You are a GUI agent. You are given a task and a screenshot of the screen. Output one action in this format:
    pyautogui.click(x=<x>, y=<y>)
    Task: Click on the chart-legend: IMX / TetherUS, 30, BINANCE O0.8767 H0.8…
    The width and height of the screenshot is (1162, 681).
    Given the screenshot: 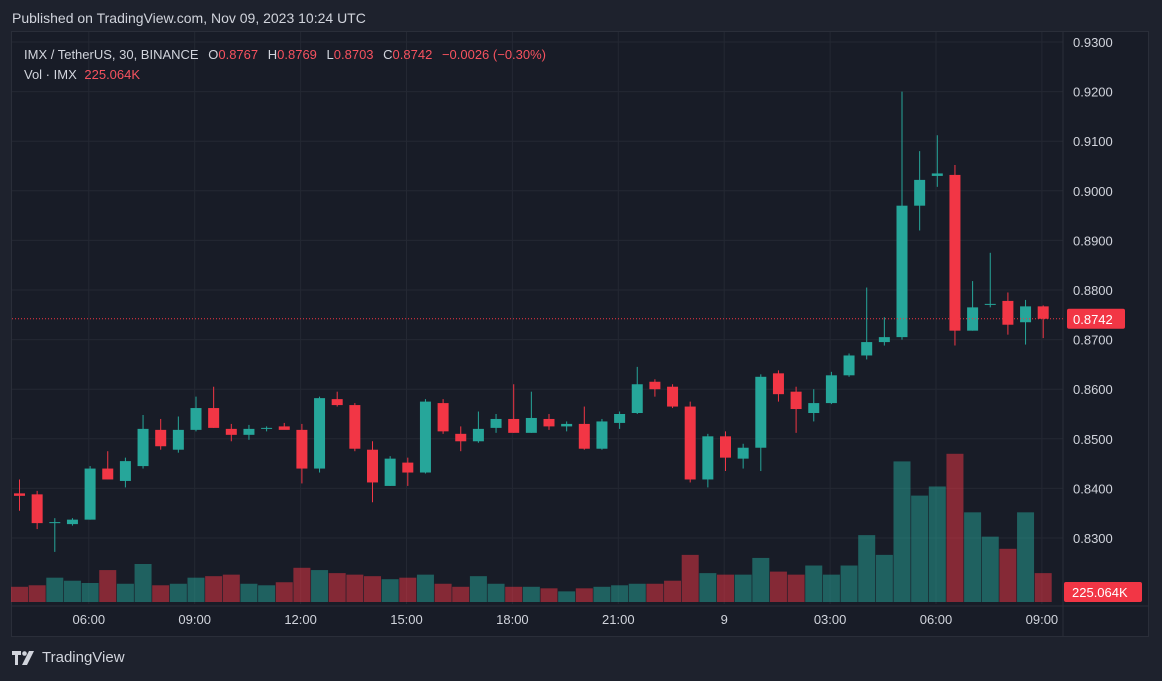 What is the action you would take?
    pyautogui.click(x=285, y=65)
    